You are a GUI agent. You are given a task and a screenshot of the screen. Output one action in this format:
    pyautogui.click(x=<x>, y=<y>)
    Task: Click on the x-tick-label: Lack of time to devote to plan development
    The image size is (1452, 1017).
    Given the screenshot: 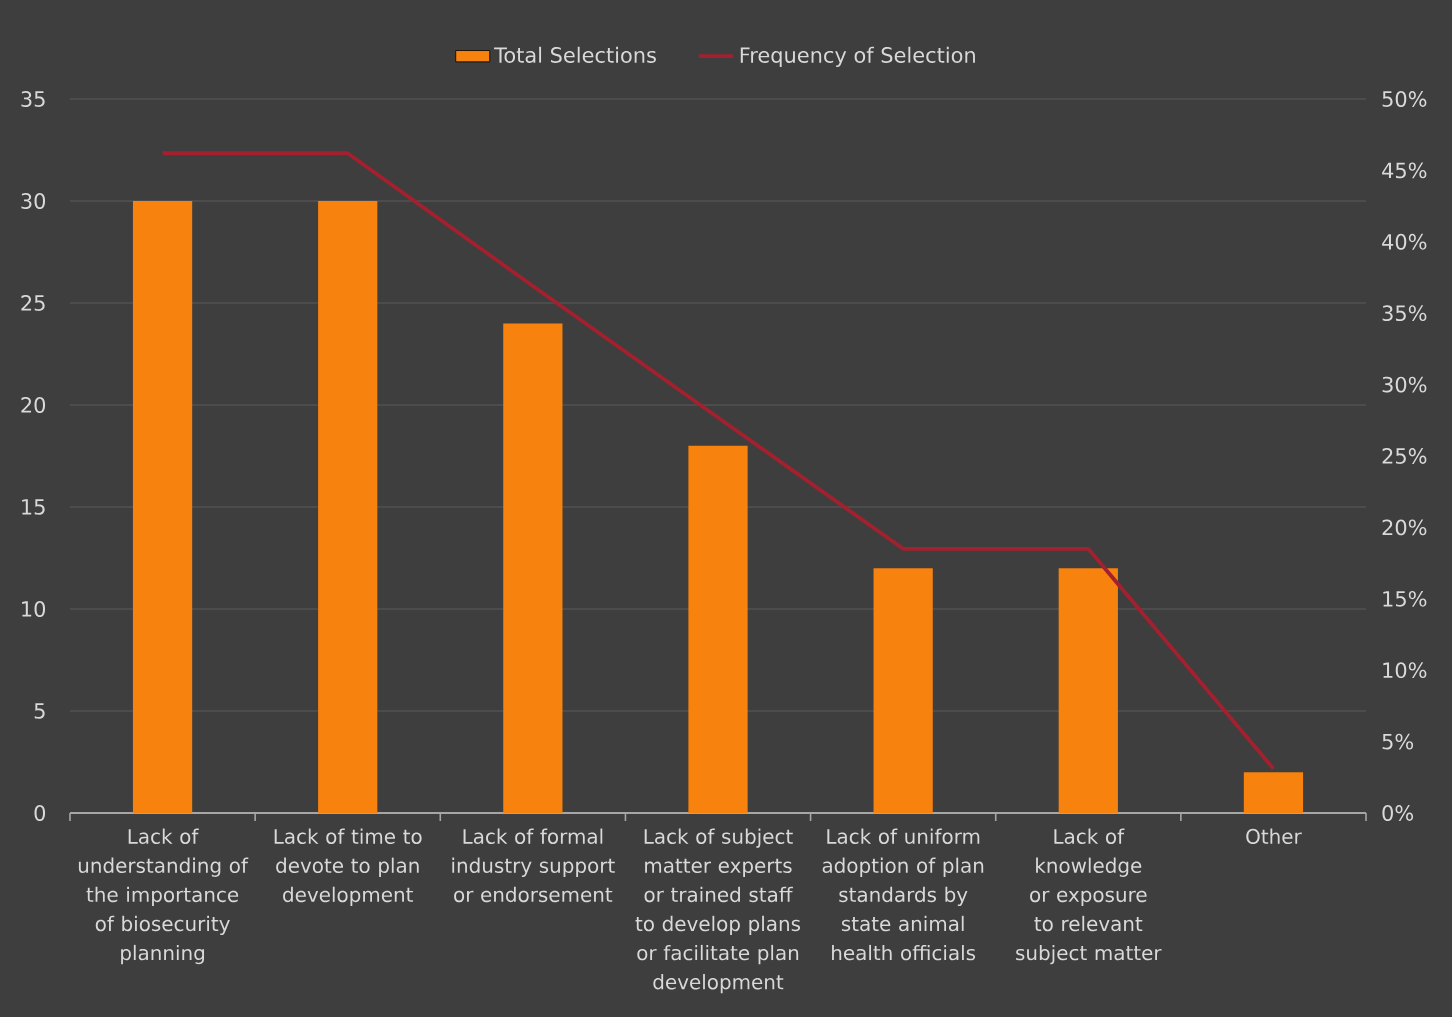 What is the action you would take?
    pyautogui.click(x=348, y=867)
    